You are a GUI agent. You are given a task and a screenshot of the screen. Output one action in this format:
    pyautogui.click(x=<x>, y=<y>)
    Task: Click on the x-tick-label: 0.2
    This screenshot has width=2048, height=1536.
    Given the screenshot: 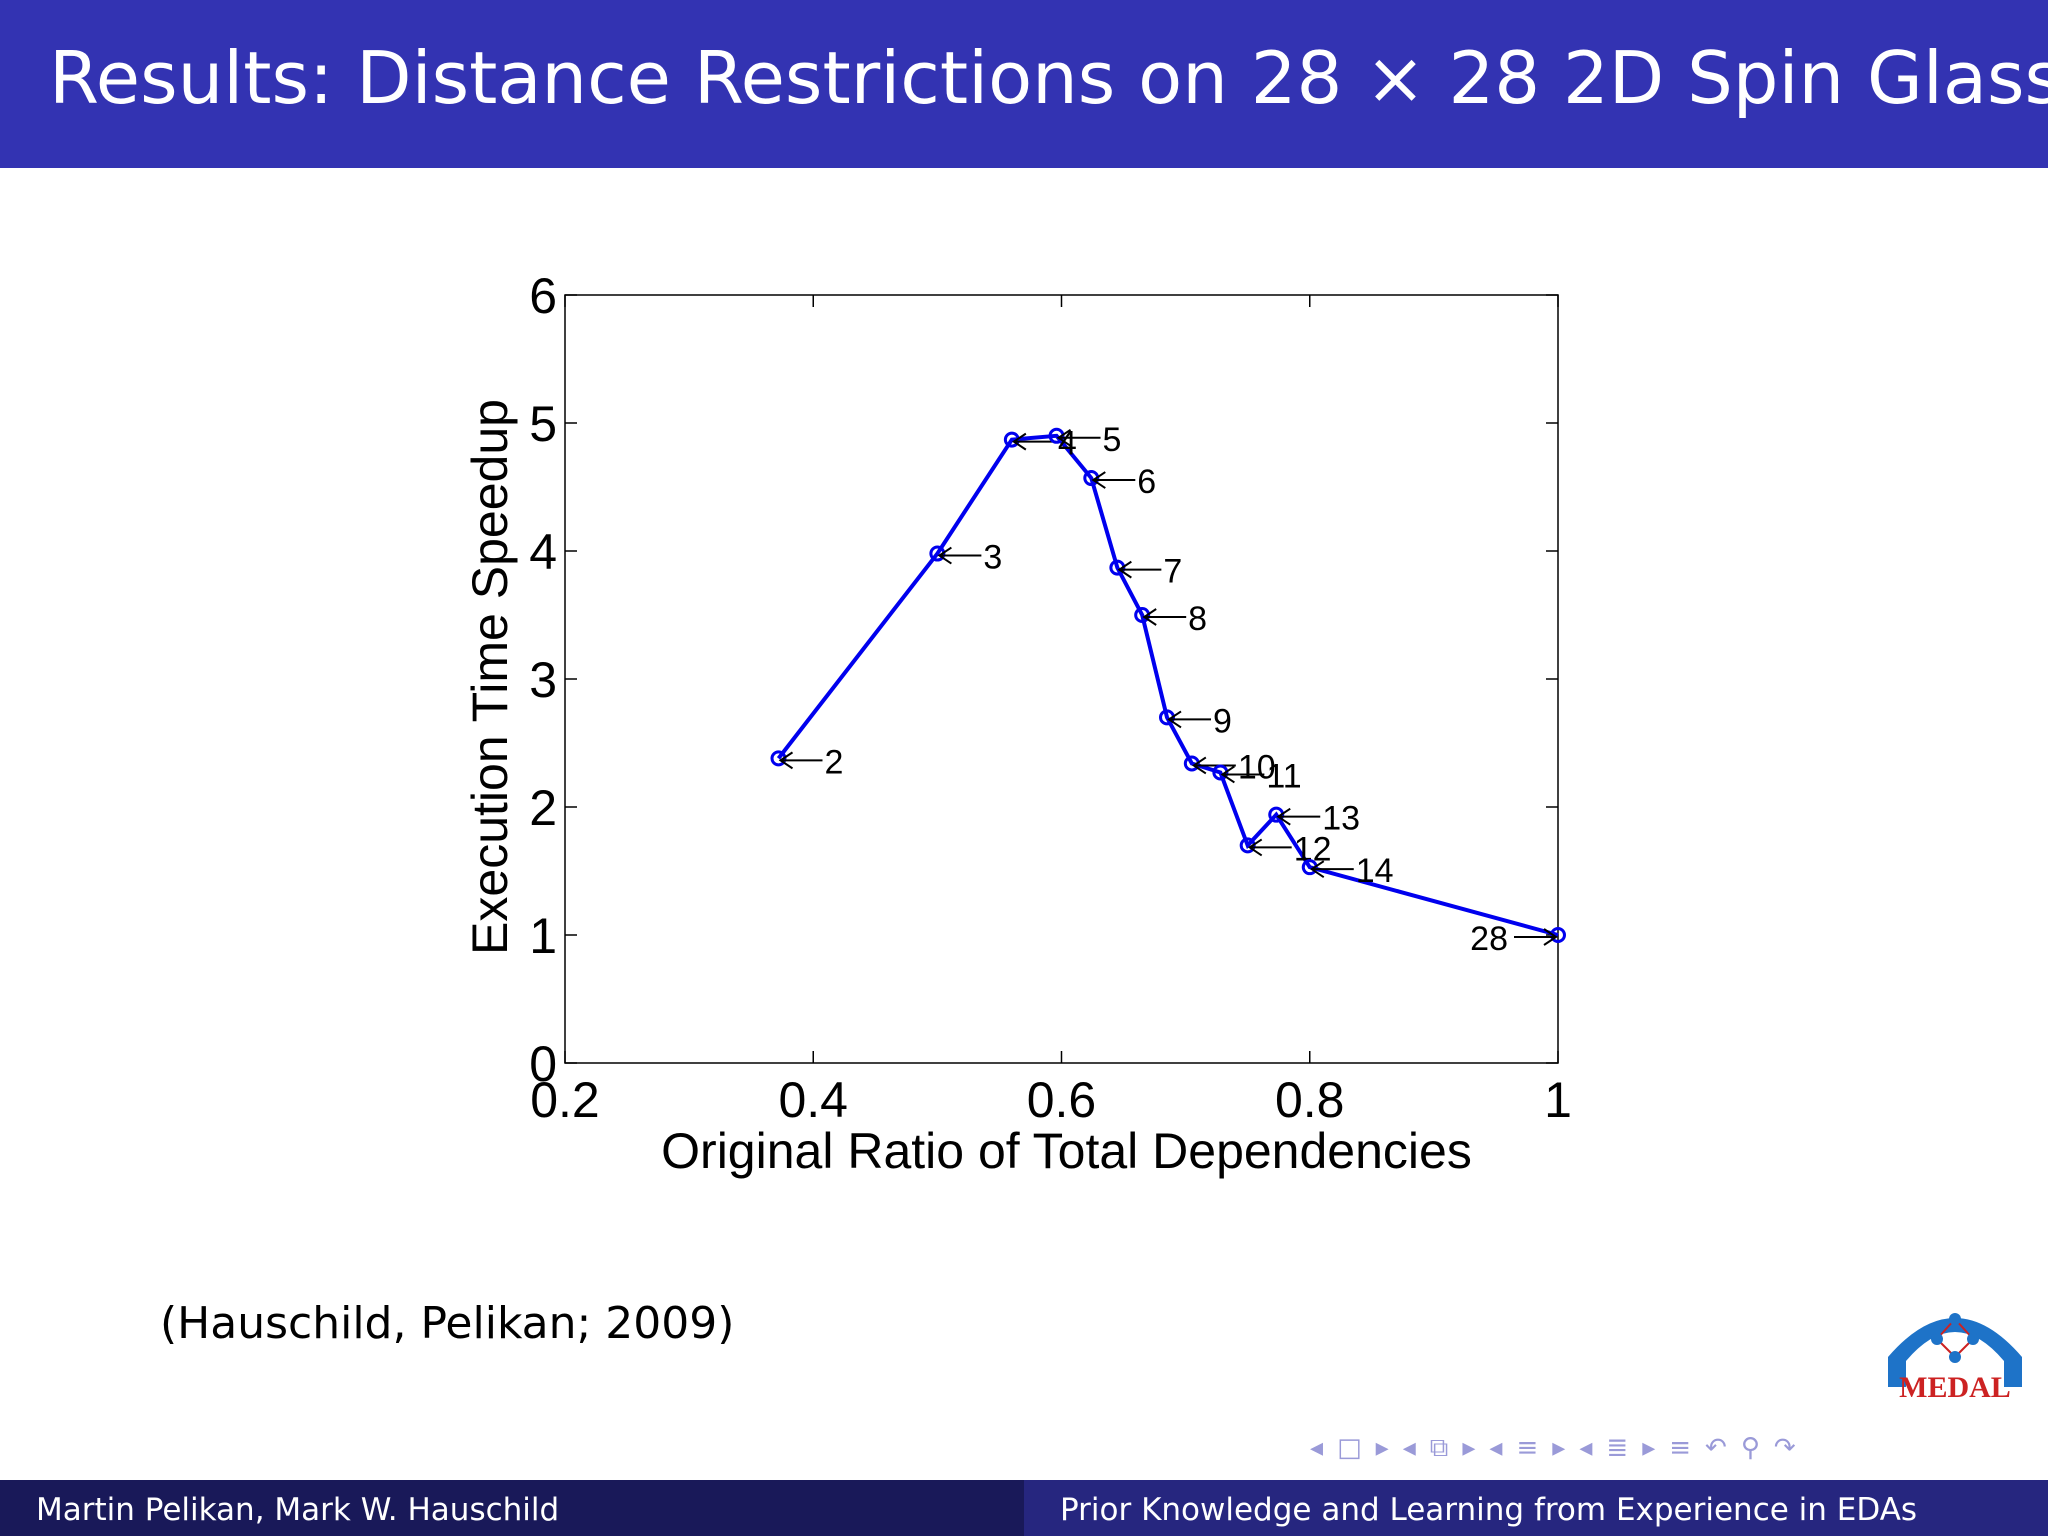 What is the action you would take?
    pyautogui.click(x=565, y=1100)
    